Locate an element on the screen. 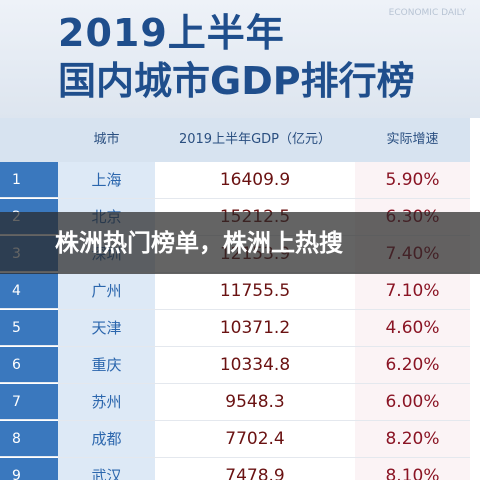 Image resolution: width=480 pixels, height=480 pixels. title: 2019上半年 is located at coordinates (171, 33).